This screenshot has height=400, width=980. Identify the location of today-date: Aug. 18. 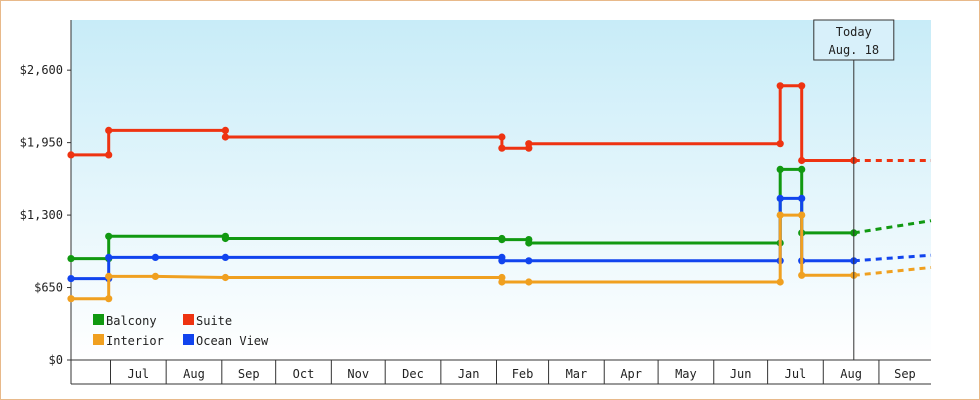
(854, 50).